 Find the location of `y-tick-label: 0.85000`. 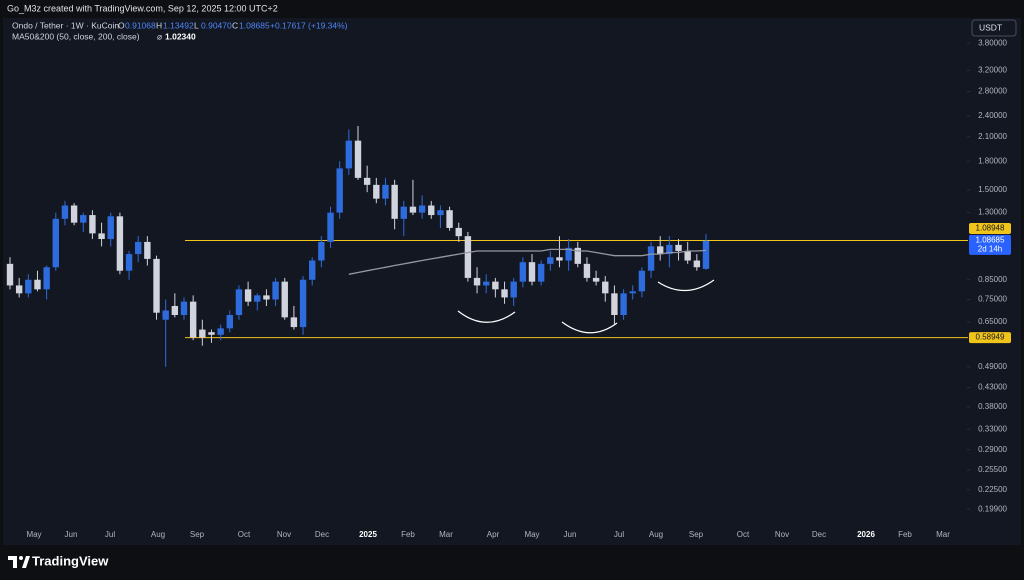

y-tick-label: 0.85000 is located at coordinates (992, 279).